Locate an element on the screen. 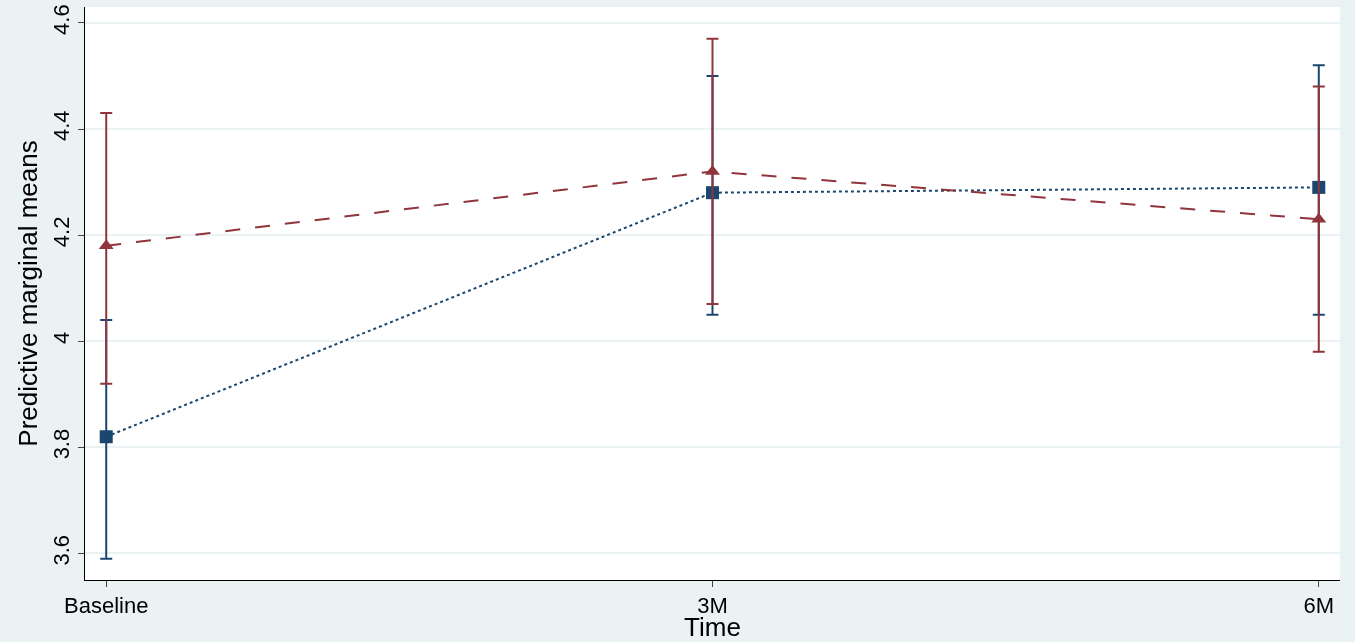  y-tick-label: 4 is located at coordinates (62, 338).